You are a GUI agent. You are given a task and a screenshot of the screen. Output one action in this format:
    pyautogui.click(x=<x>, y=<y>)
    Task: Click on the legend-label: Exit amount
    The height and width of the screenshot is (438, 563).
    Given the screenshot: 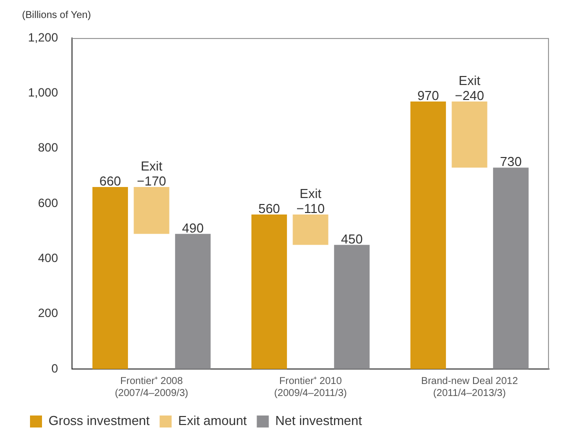 What is the action you would take?
    pyautogui.click(x=213, y=420)
    